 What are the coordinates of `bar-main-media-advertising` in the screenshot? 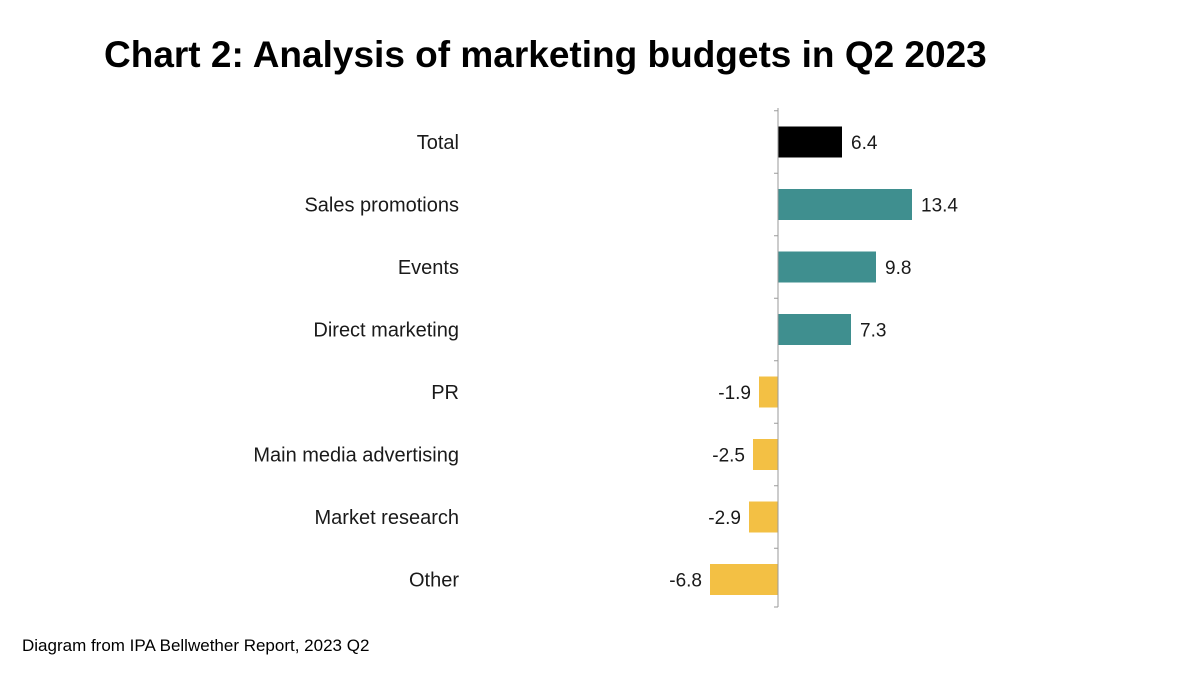 It's located at (765, 454).